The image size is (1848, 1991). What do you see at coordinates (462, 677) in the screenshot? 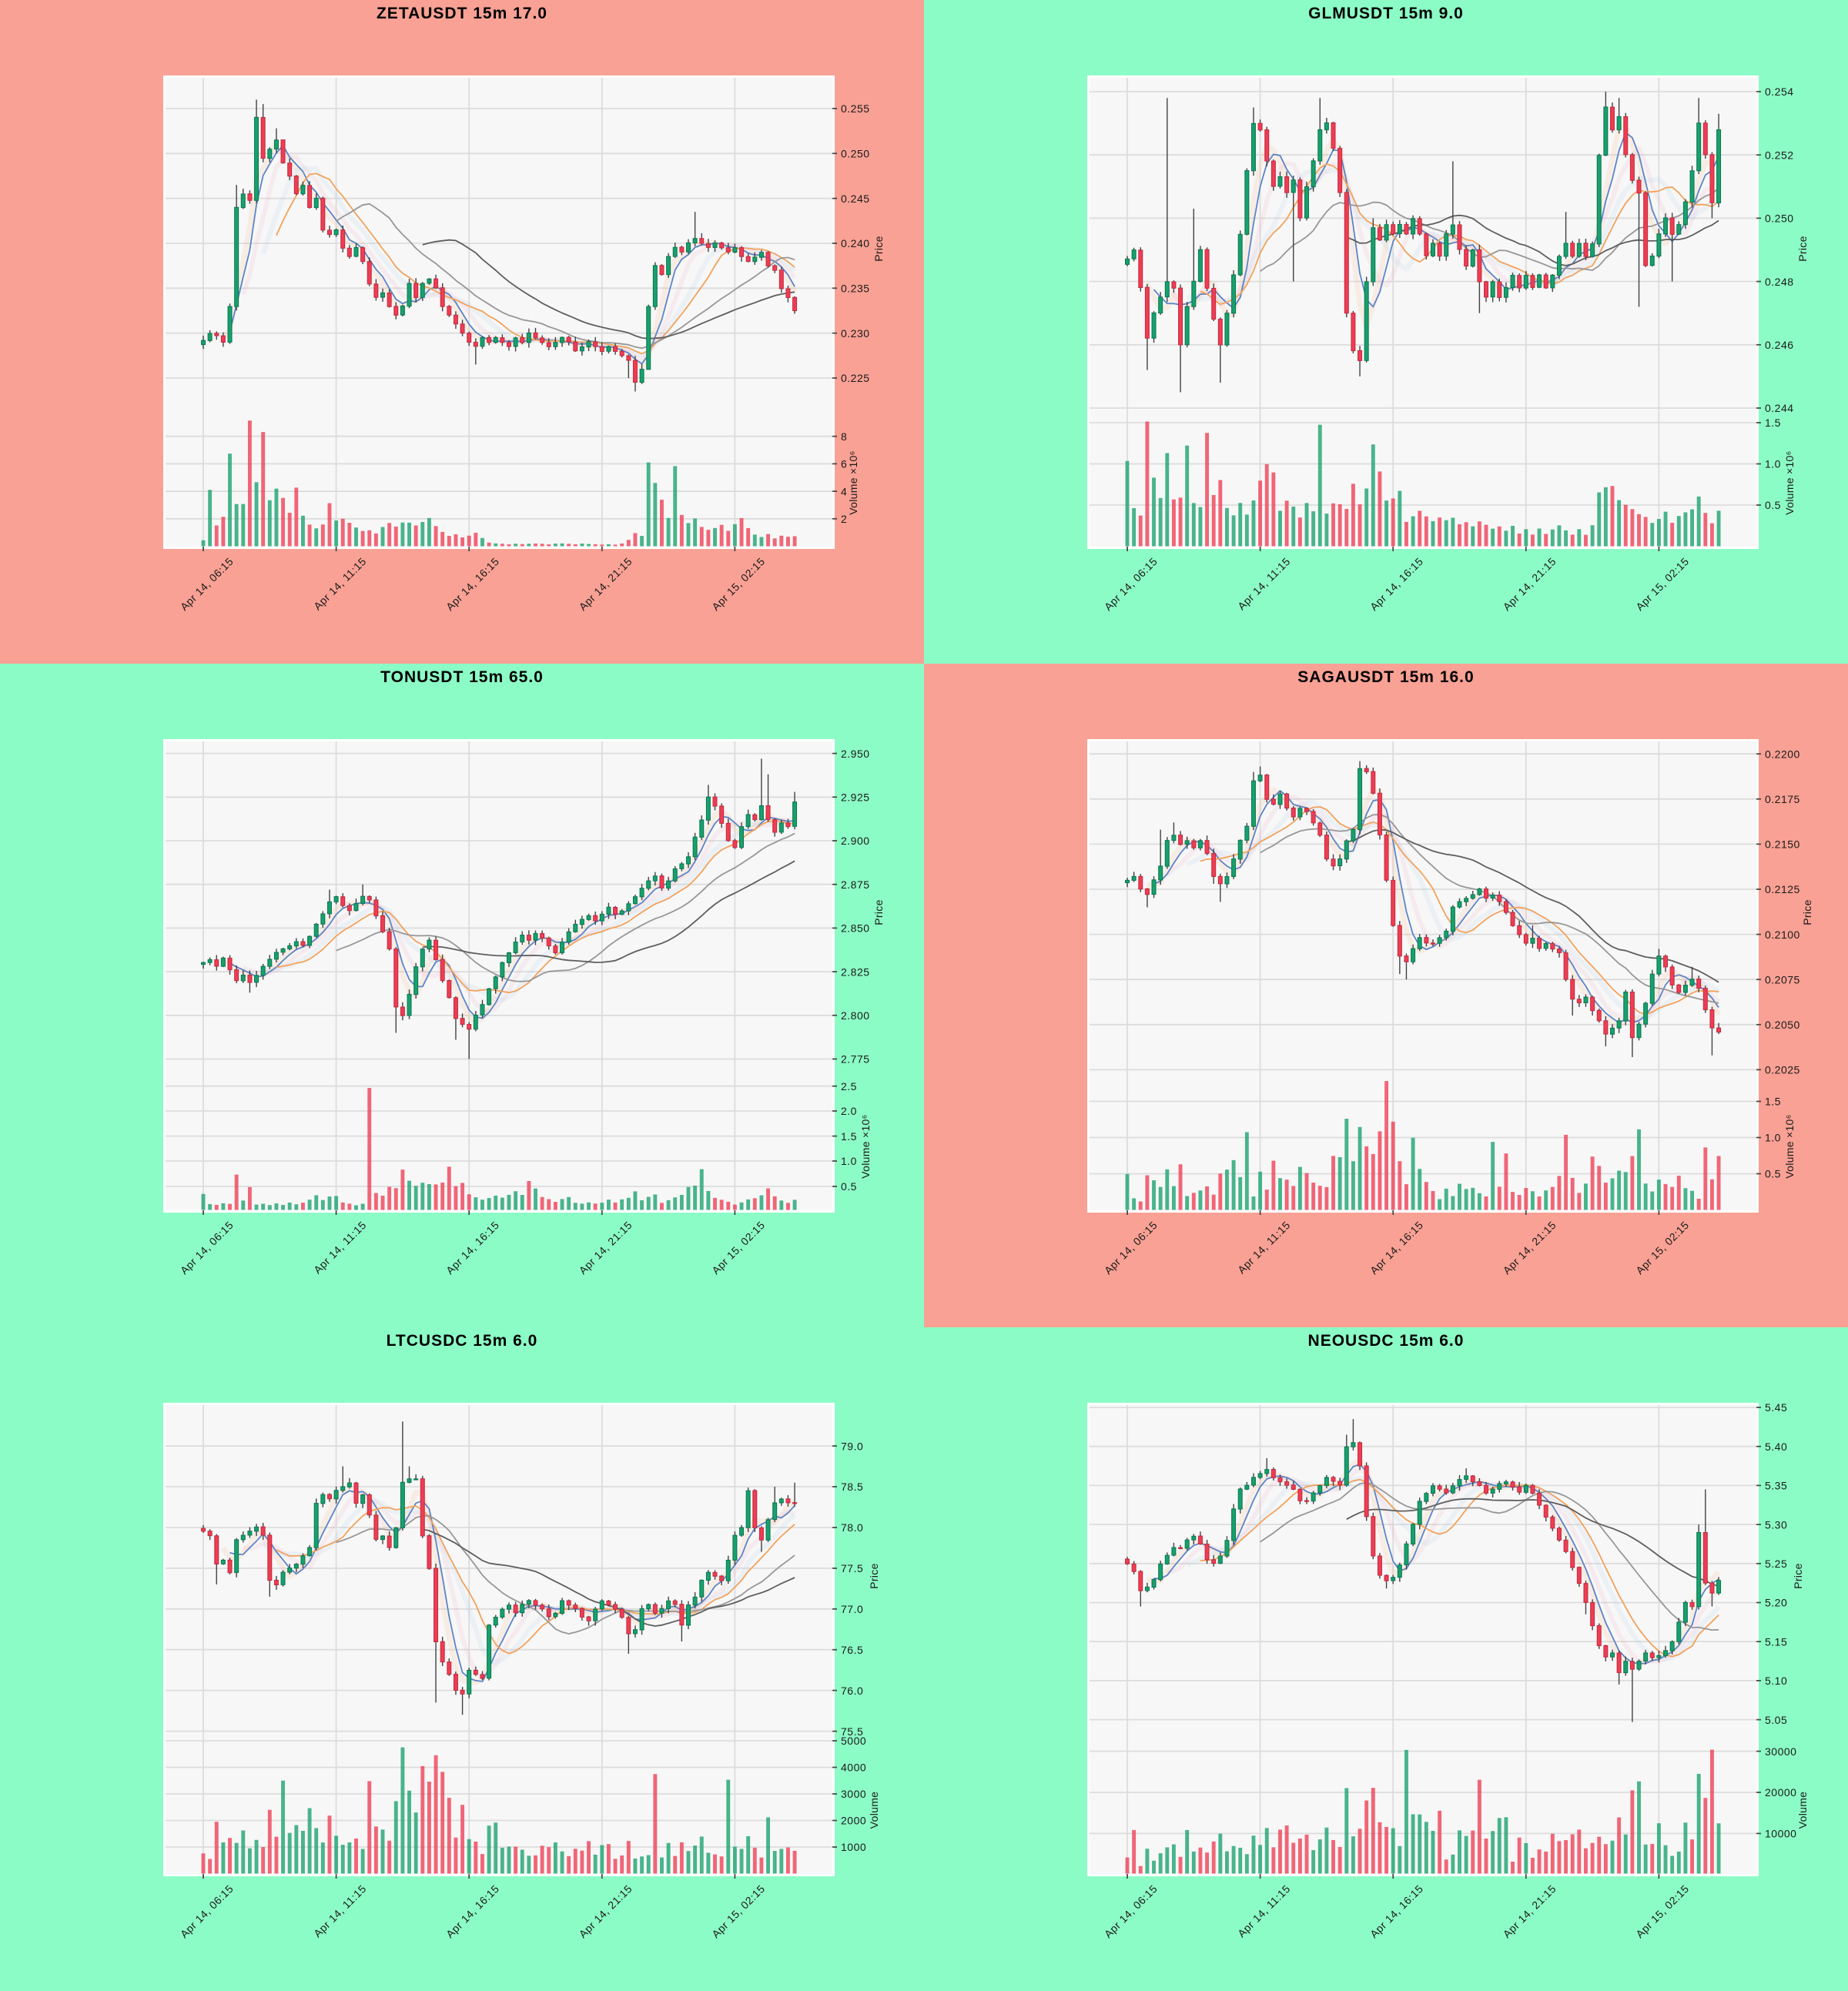
I see `svg-text: TONUSDT 15m 65.0` at bounding box center [462, 677].